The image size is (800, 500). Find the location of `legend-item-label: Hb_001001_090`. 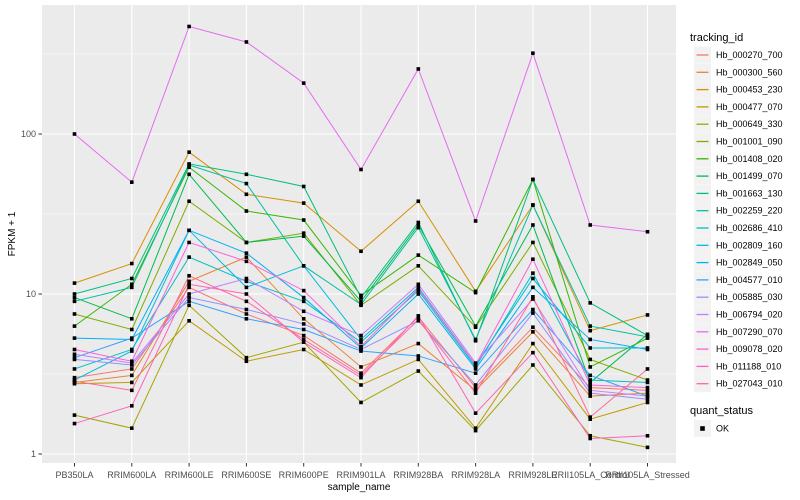

legend-item-label: Hb_001001_090 is located at coordinates (749, 142).